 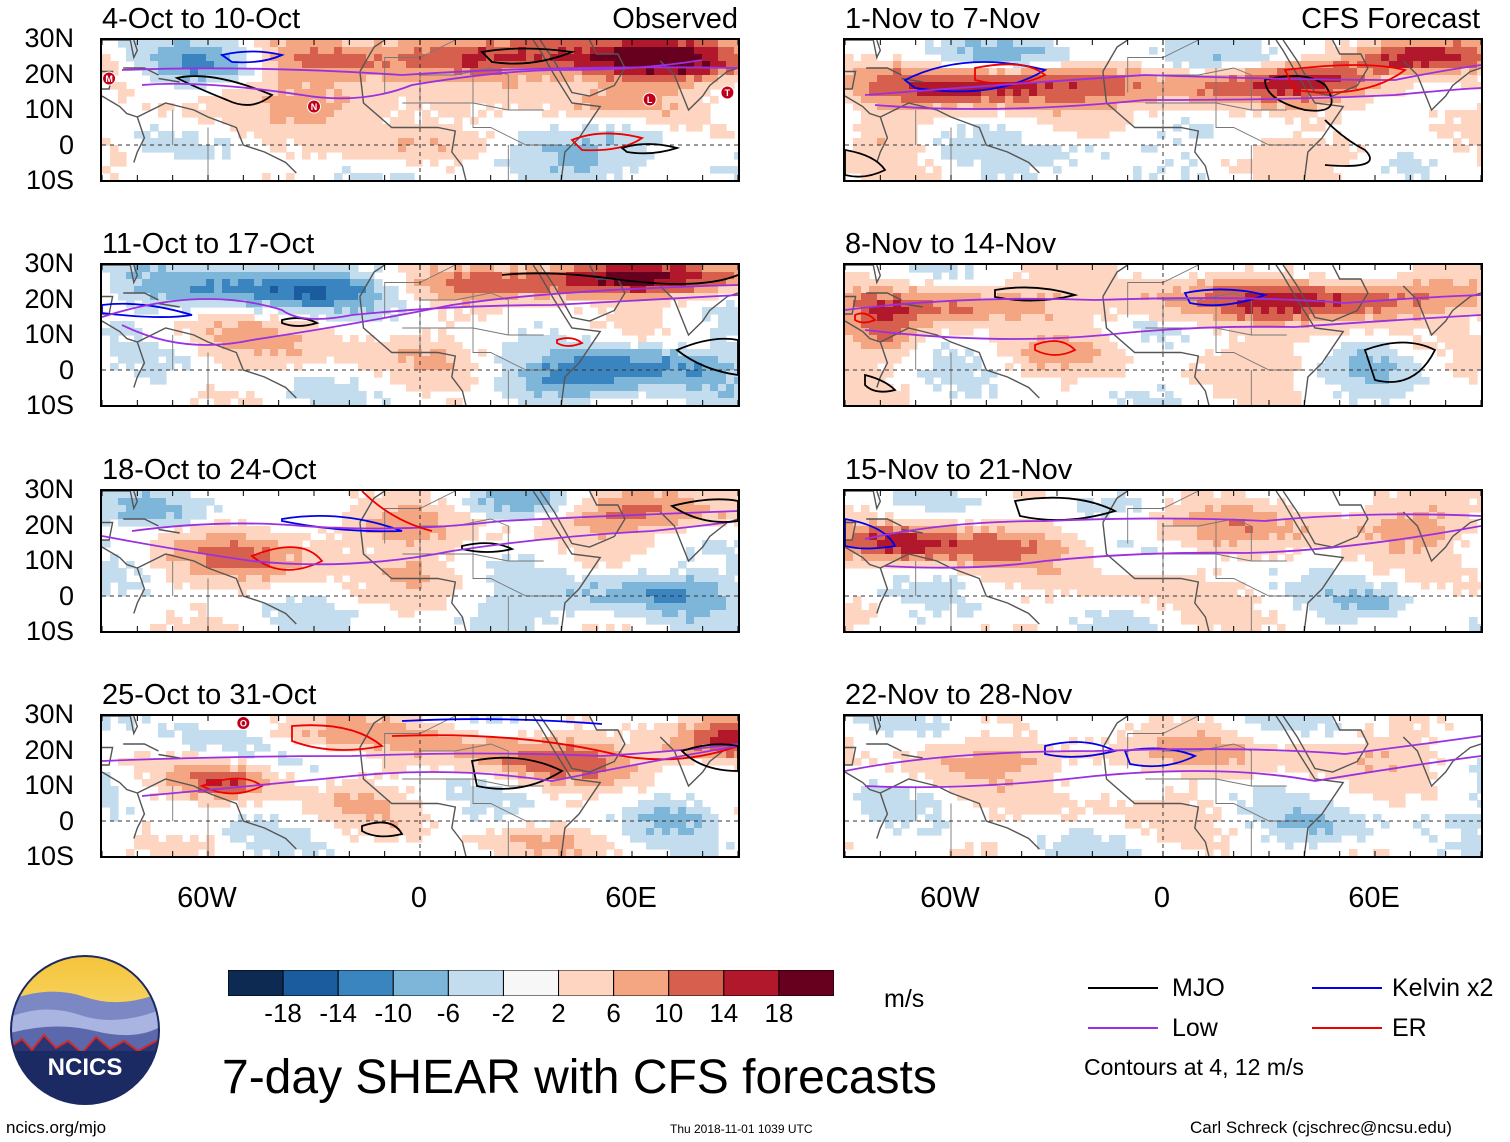 I want to click on country-border, so click(x=420, y=742).